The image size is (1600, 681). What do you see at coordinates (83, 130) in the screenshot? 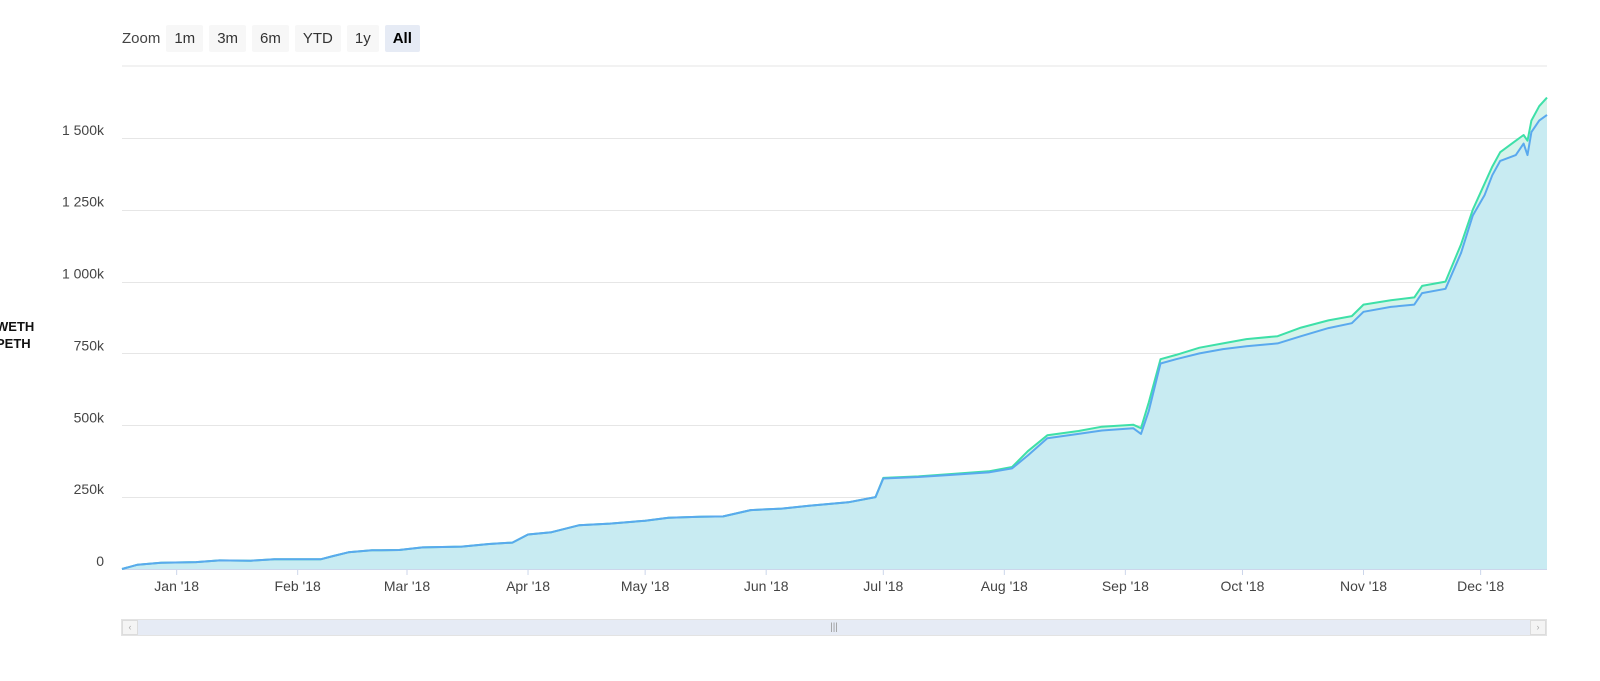
I see `y-tick-label: 1 500k` at bounding box center [83, 130].